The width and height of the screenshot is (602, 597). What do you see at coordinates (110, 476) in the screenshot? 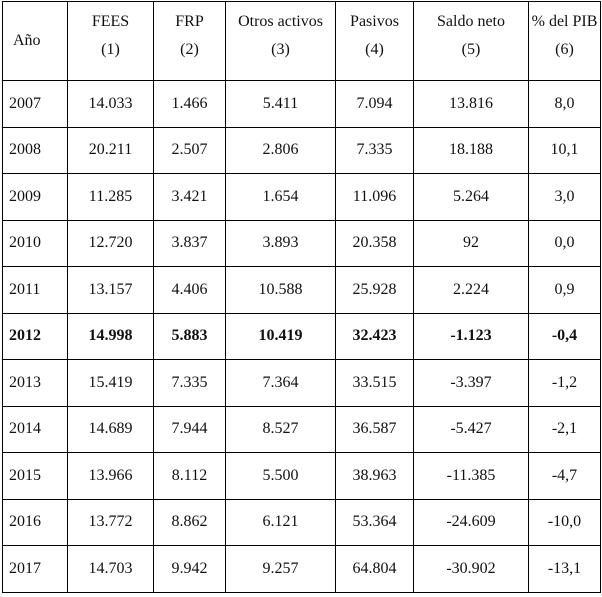
I see `value-cell: 13.966` at bounding box center [110, 476].